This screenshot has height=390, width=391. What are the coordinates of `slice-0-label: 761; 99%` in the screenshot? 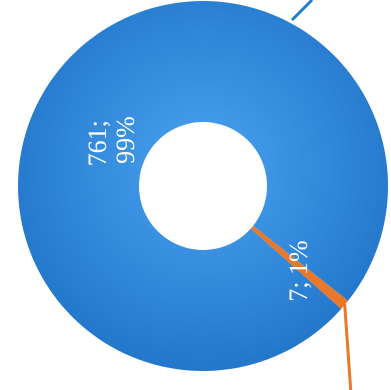 It's located at (111, 140).